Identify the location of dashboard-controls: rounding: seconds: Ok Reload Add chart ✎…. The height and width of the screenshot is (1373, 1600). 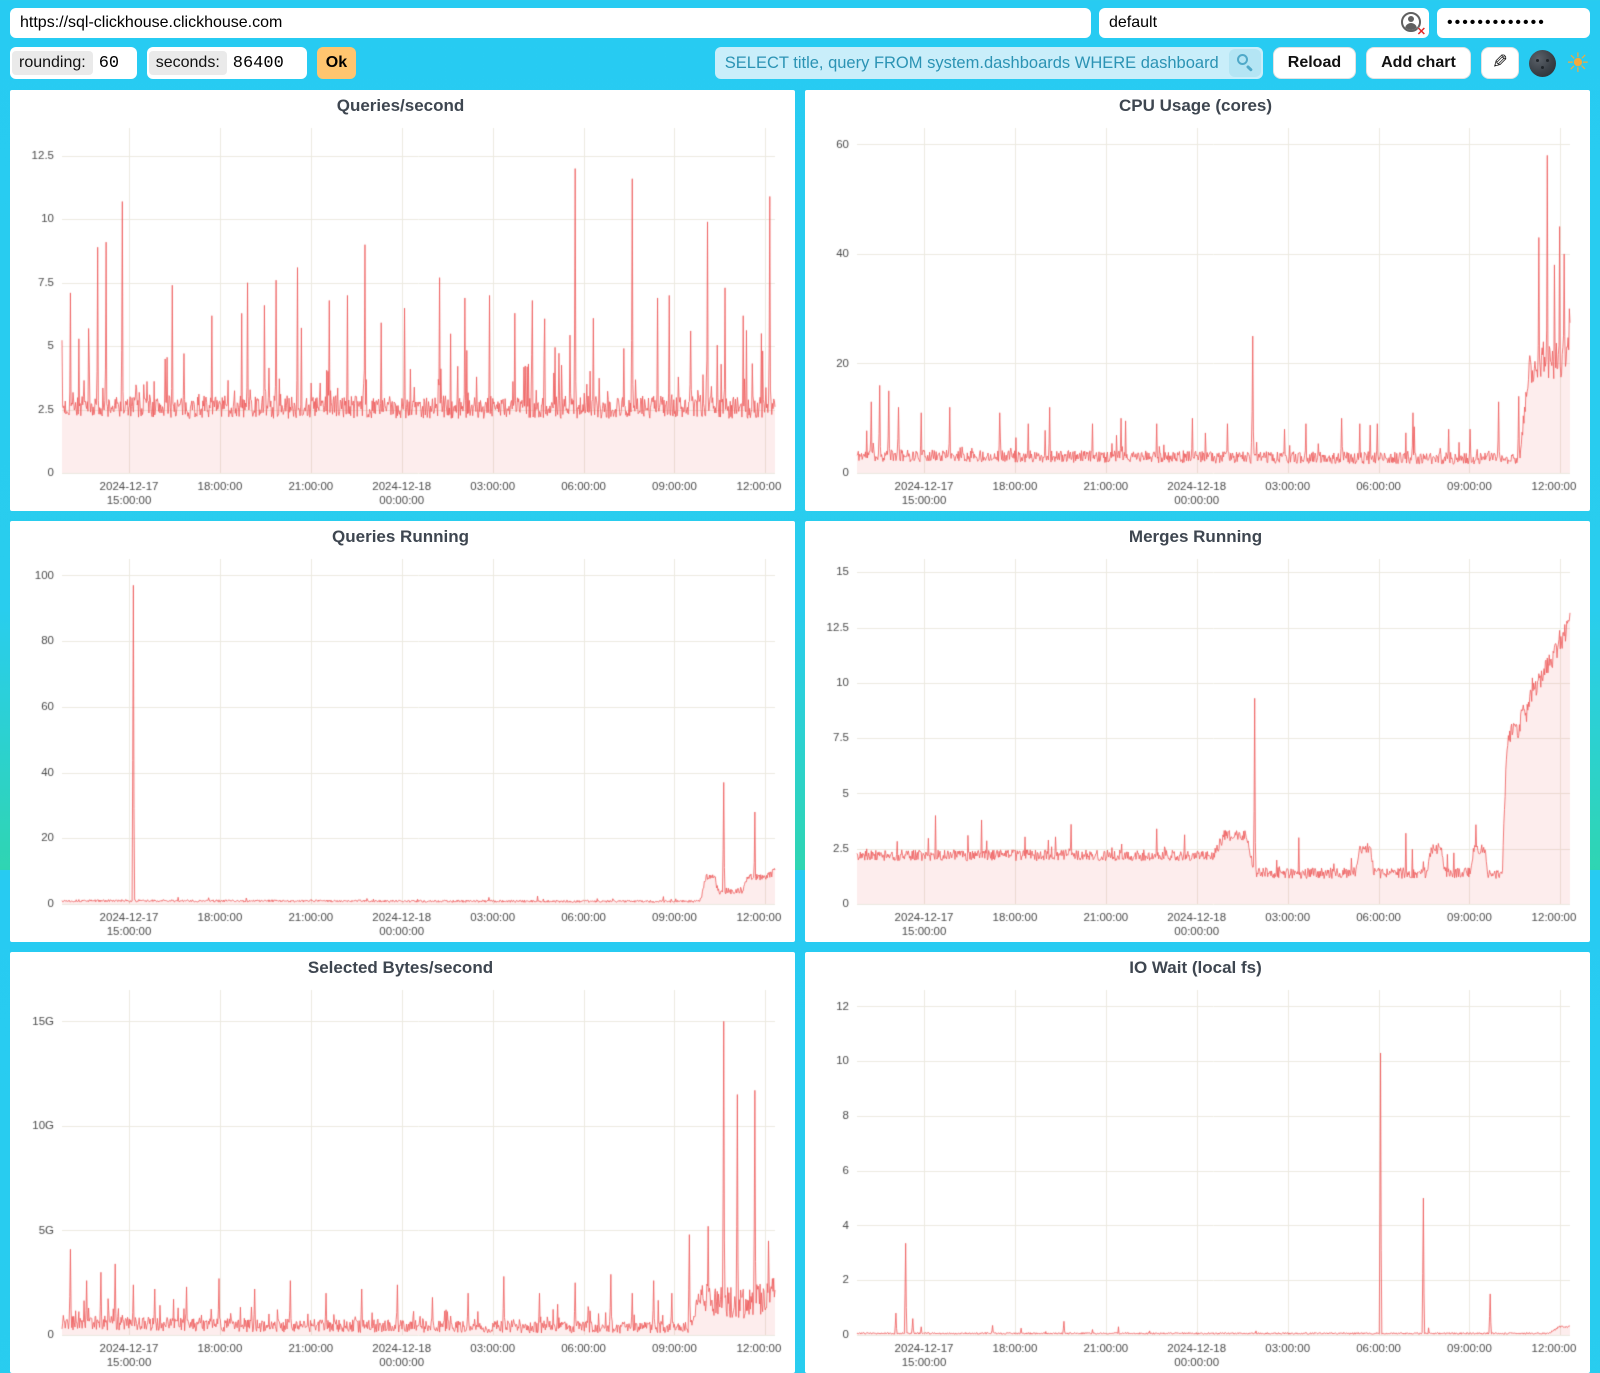
(800, 59).